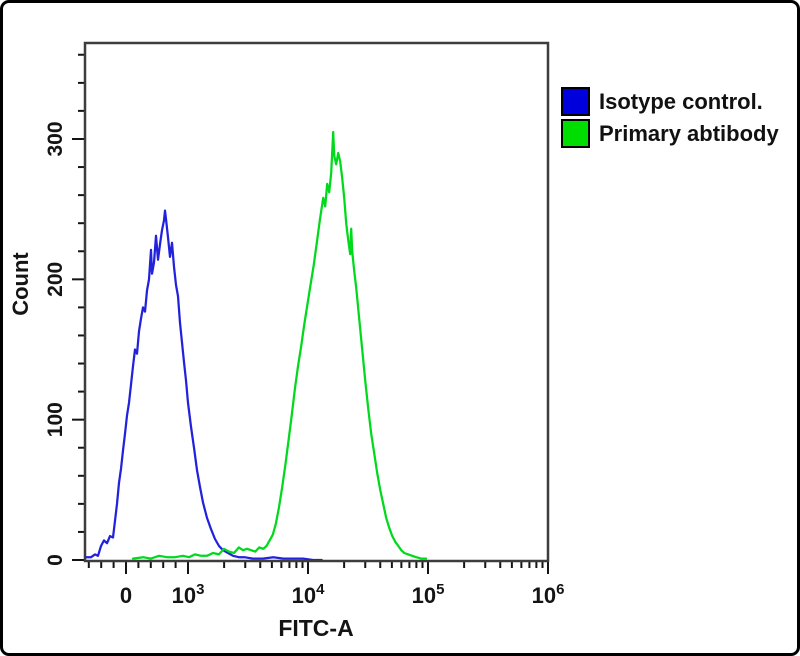 This screenshot has height=656, width=800. Describe the element at coordinates (55, 138) in the screenshot. I see `svg-text: 300` at that location.